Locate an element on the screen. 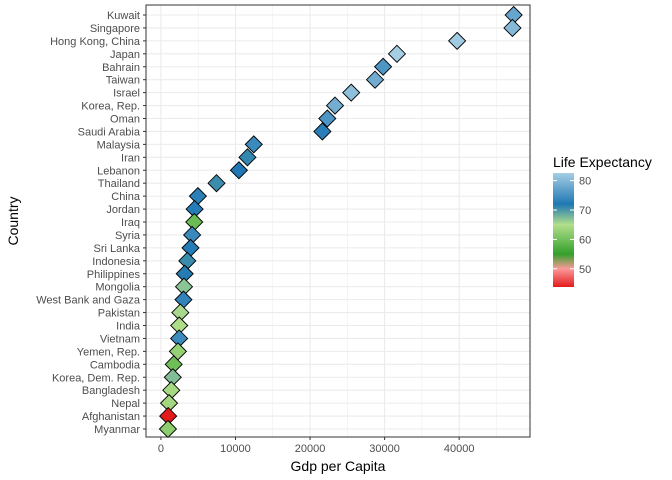 This screenshot has height=480, width=672. y-tick-label: Bangladesh is located at coordinates (111, 391).